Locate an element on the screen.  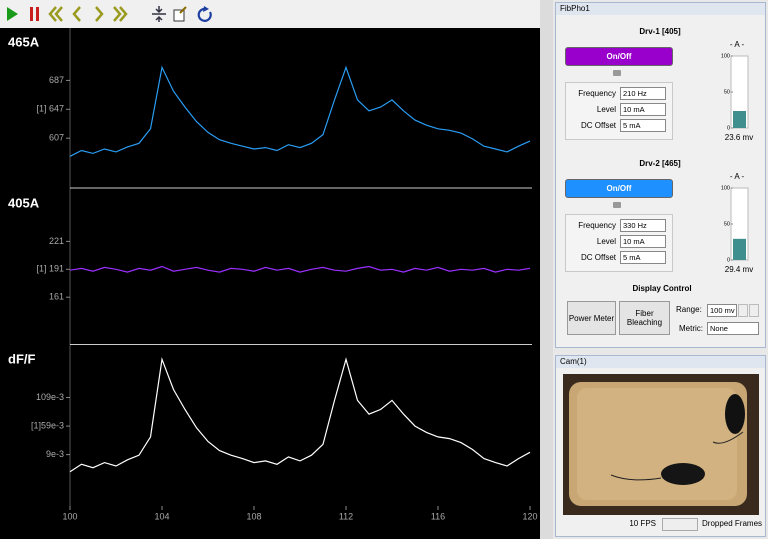
range-combo: 100 mv is located at coordinates (722, 310).